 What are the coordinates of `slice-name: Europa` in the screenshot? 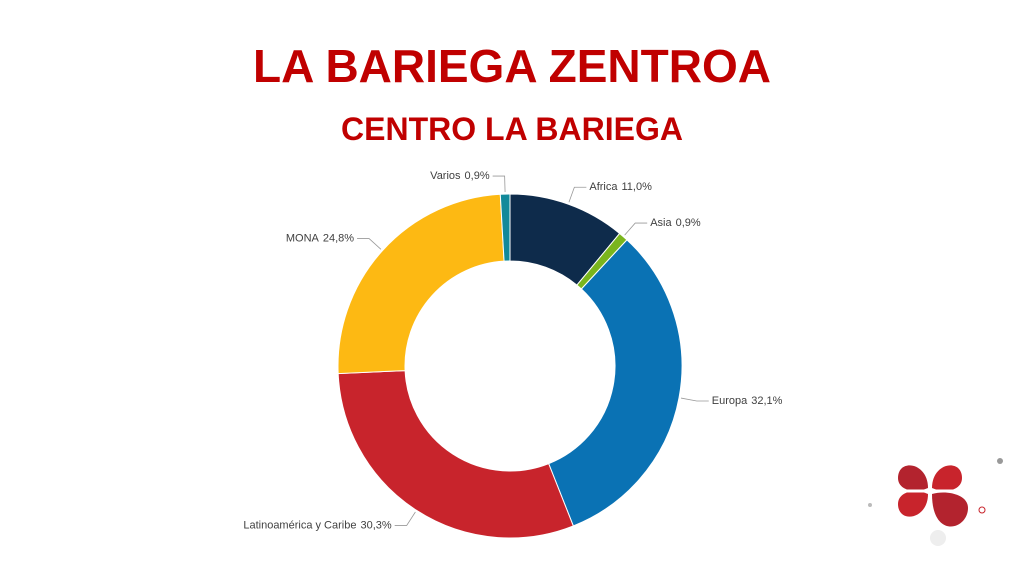 It's located at (730, 401).